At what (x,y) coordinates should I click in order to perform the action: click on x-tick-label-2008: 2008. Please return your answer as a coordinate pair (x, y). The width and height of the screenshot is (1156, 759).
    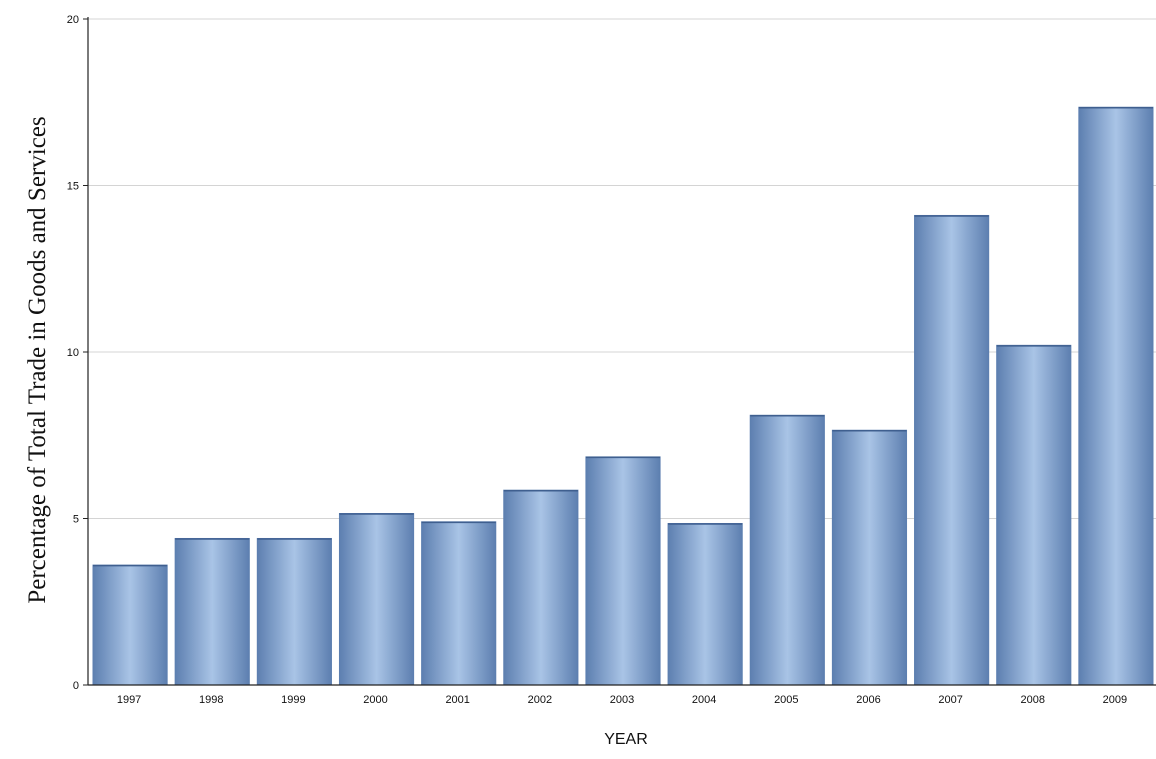
    Looking at the image, I should click on (1033, 700).